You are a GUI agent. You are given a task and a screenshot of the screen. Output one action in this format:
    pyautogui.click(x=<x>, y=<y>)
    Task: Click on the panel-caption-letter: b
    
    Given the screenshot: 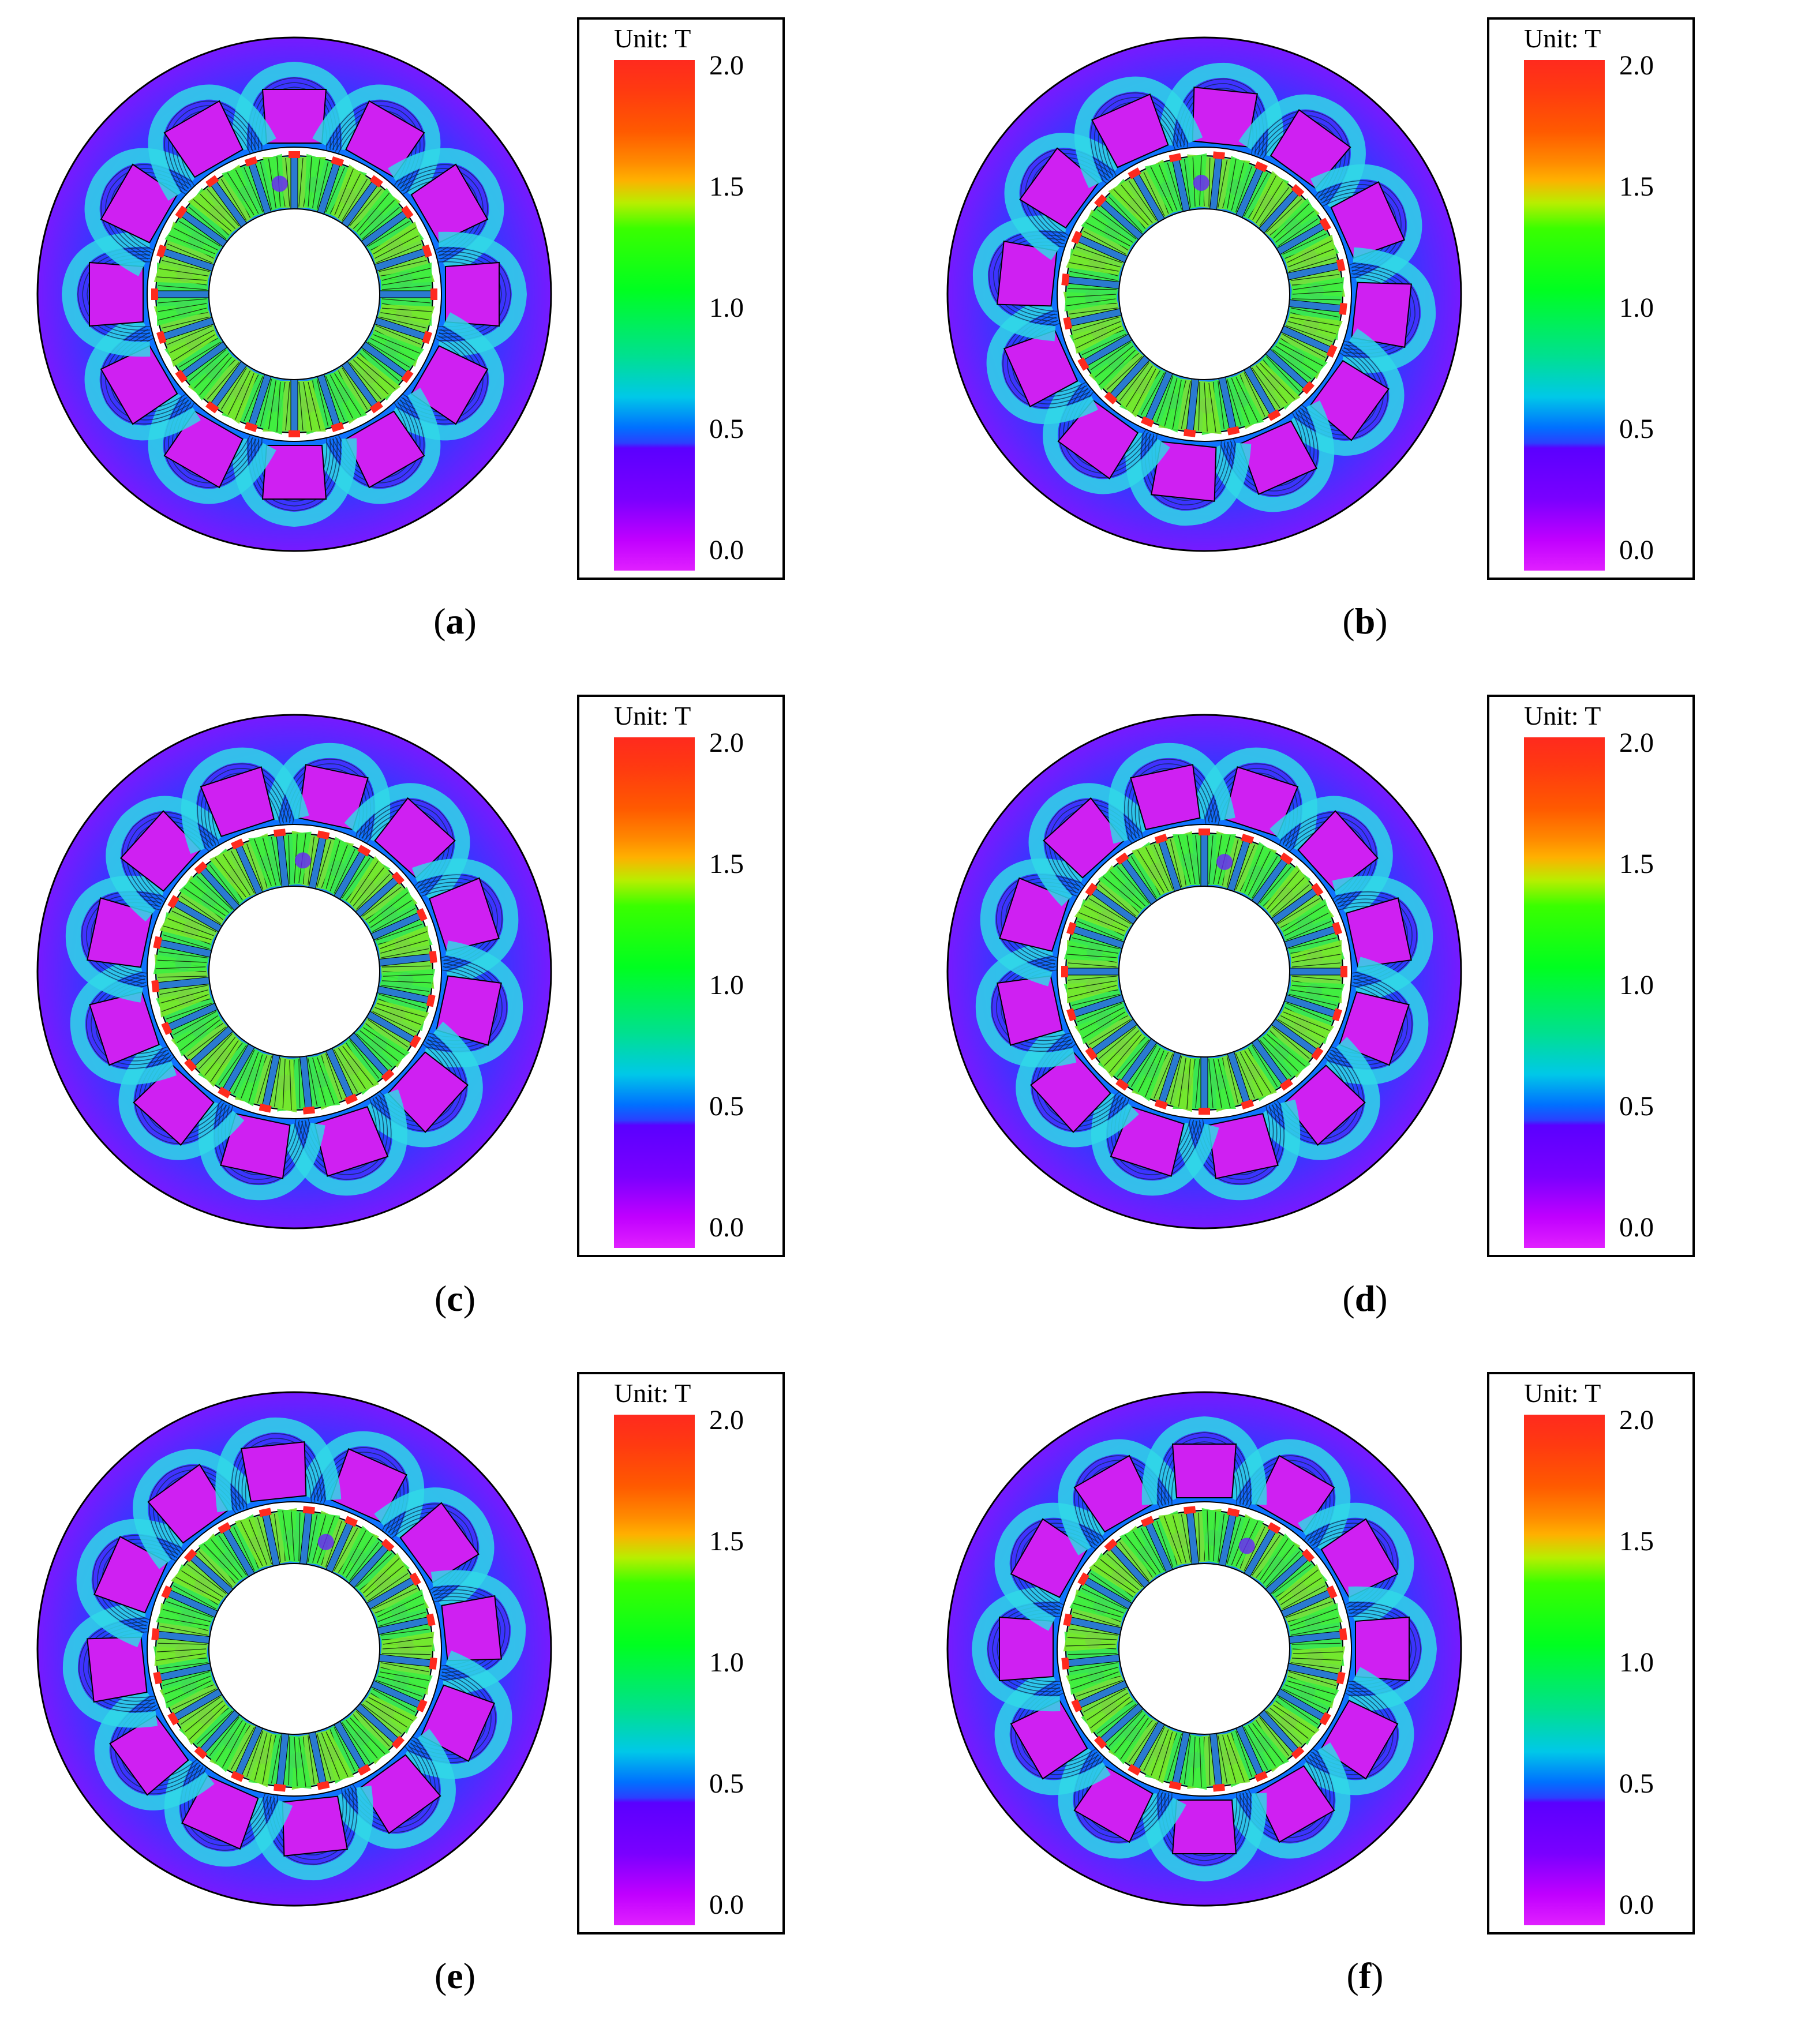 What is the action you would take?
    pyautogui.click(x=1365, y=621)
    